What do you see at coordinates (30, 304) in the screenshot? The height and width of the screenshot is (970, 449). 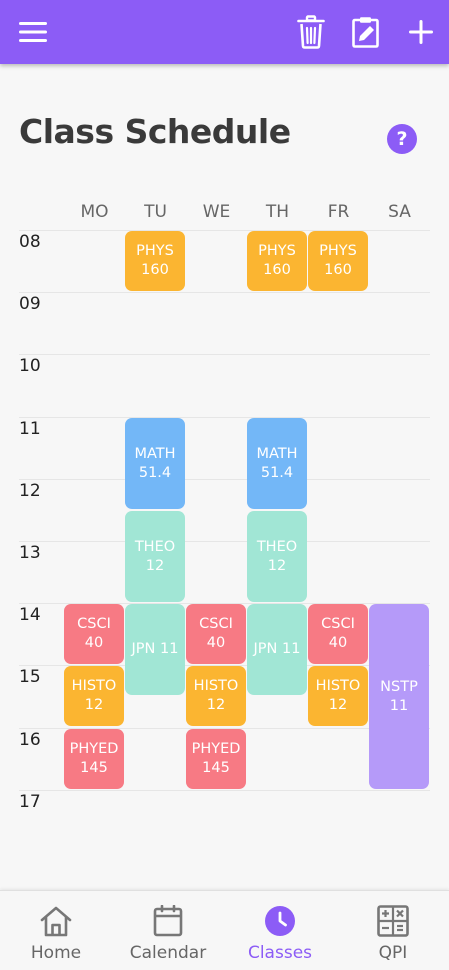 I see `hour-label: 09` at bounding box center [30, 304].